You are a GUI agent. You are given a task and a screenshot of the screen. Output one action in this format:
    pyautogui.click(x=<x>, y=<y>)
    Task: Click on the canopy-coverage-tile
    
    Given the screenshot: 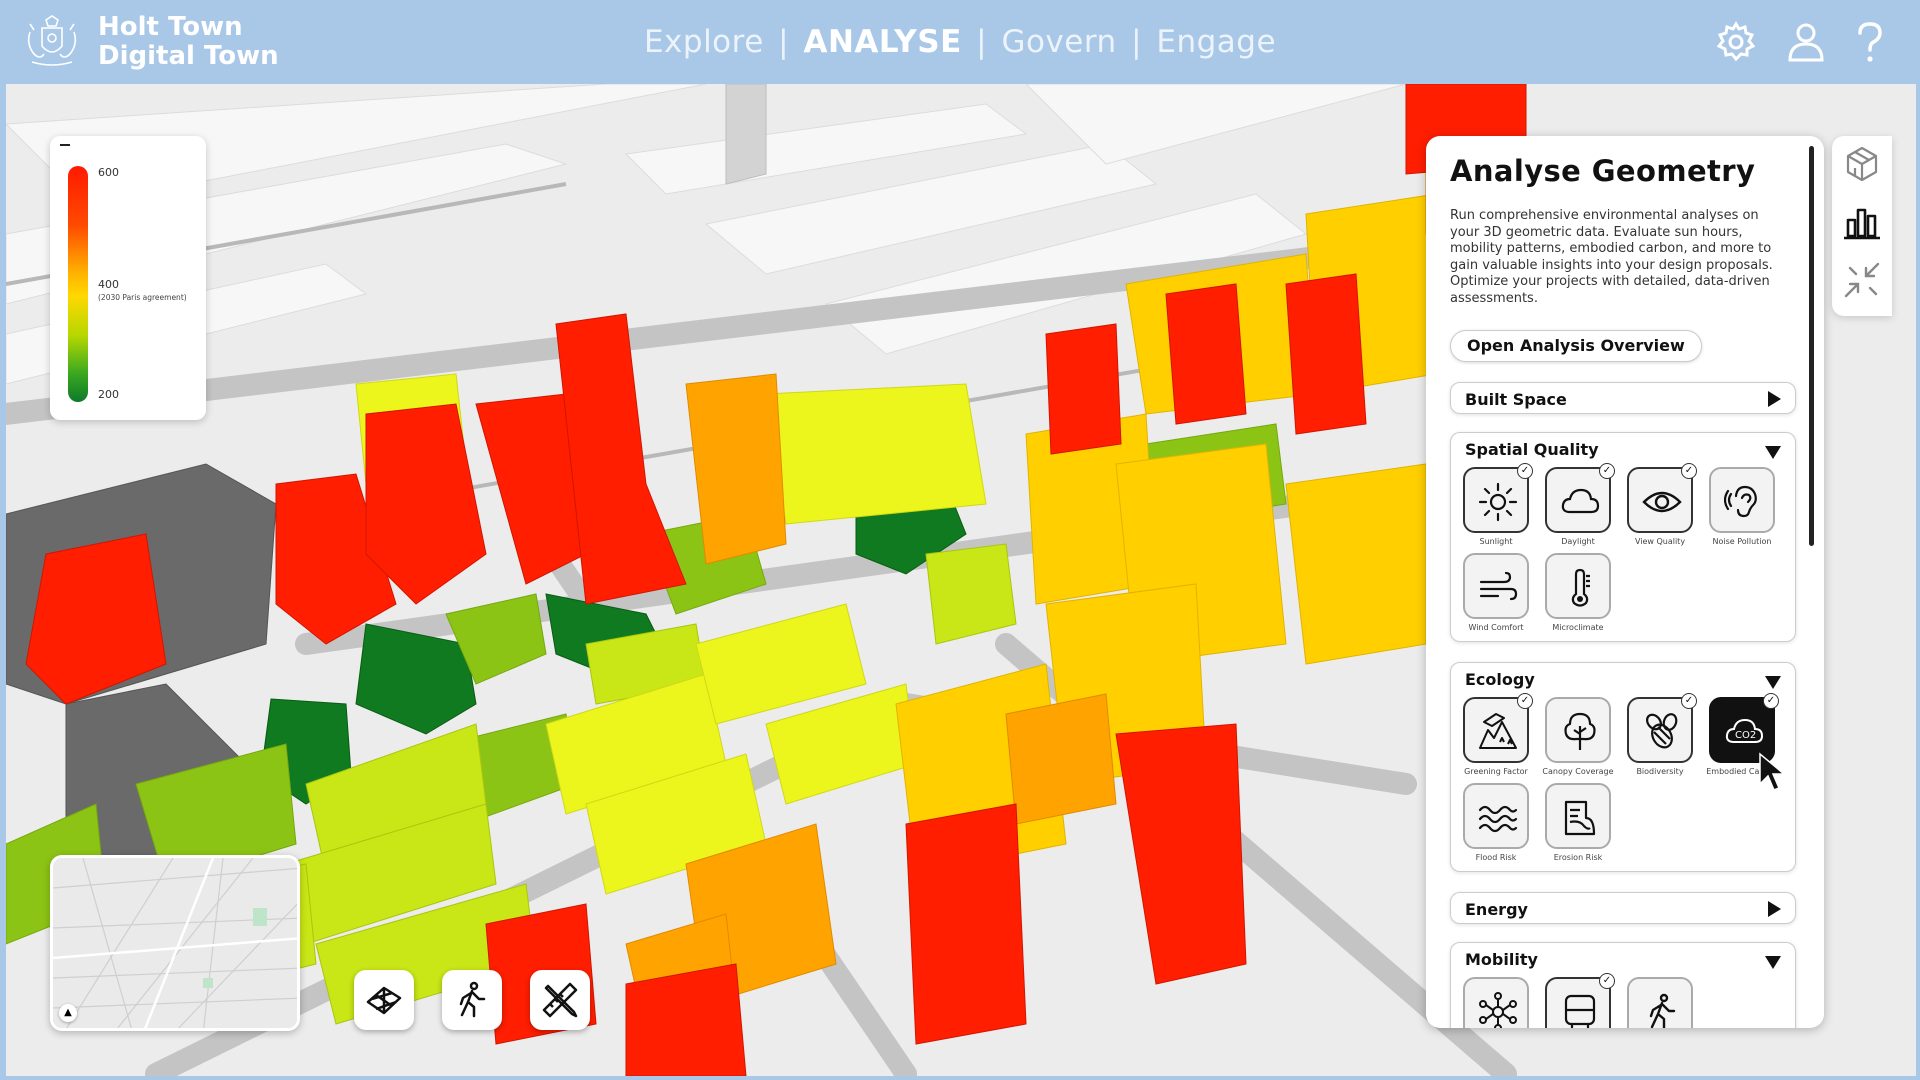 What is the action you would take?
    pyautogui.click(x=1578, y=730)
    